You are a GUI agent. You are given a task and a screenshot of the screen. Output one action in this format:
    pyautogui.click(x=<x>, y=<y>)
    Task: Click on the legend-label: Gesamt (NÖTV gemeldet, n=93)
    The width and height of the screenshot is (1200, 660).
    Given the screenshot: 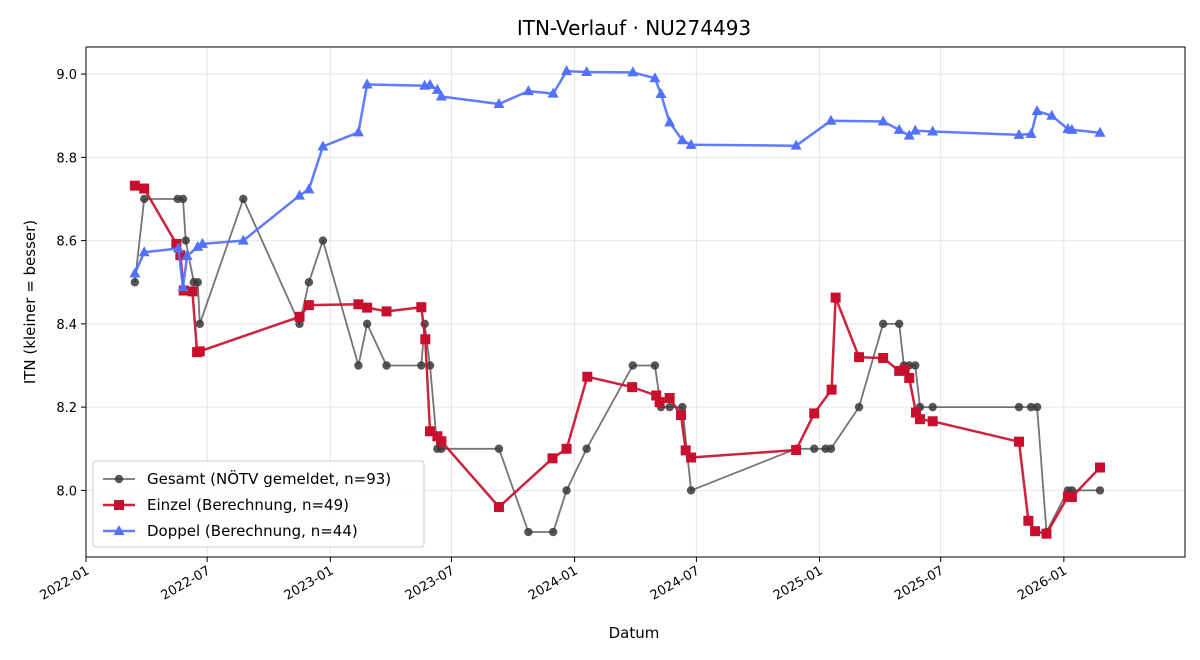 What is the action you would take?
    pyautogui.click(x=269, y=478)
    